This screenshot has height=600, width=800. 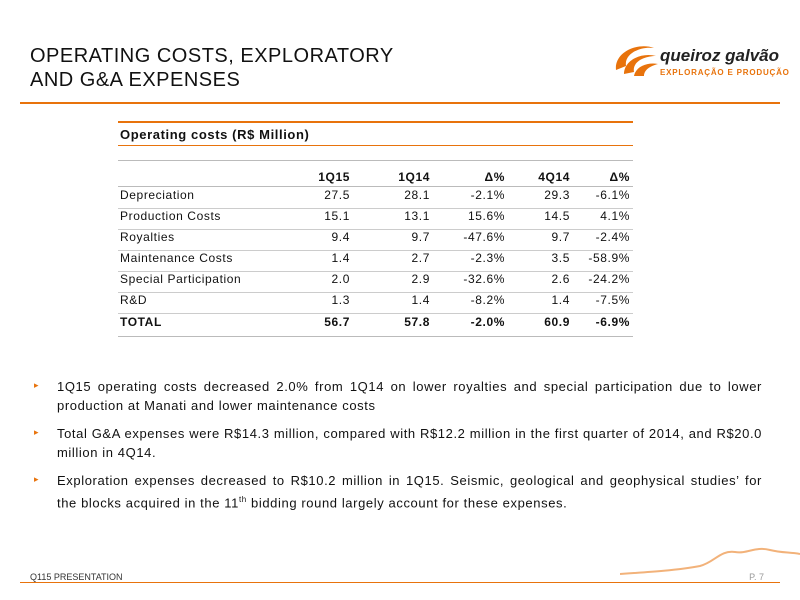 I want to click on row-label: Royalties, so click(x=147, y=237).